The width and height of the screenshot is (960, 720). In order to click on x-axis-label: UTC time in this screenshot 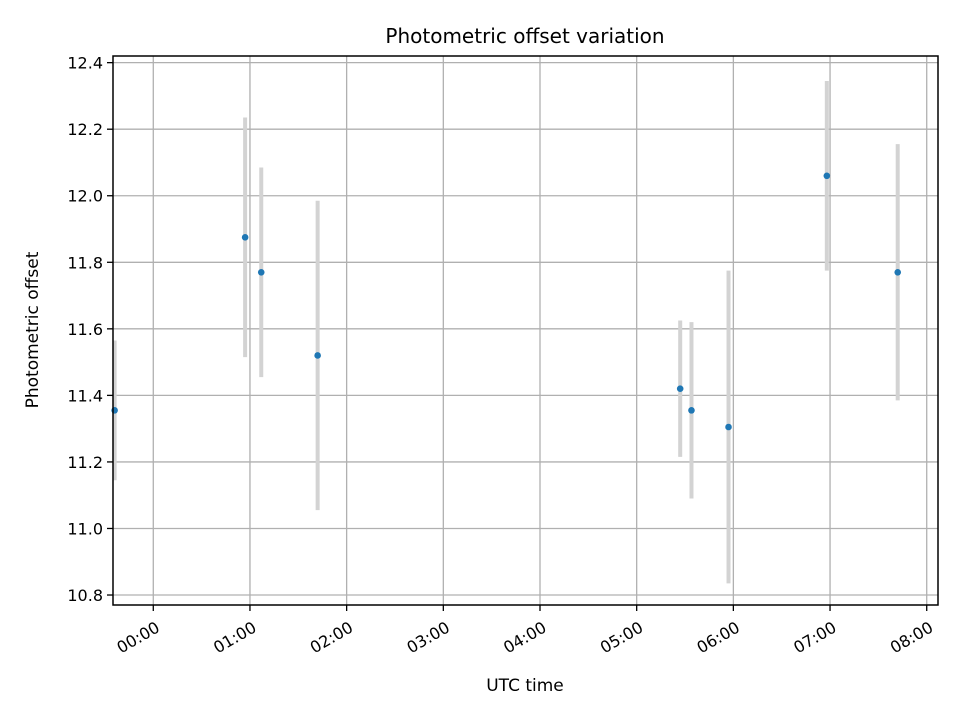, I will do `click(525, 686)`.